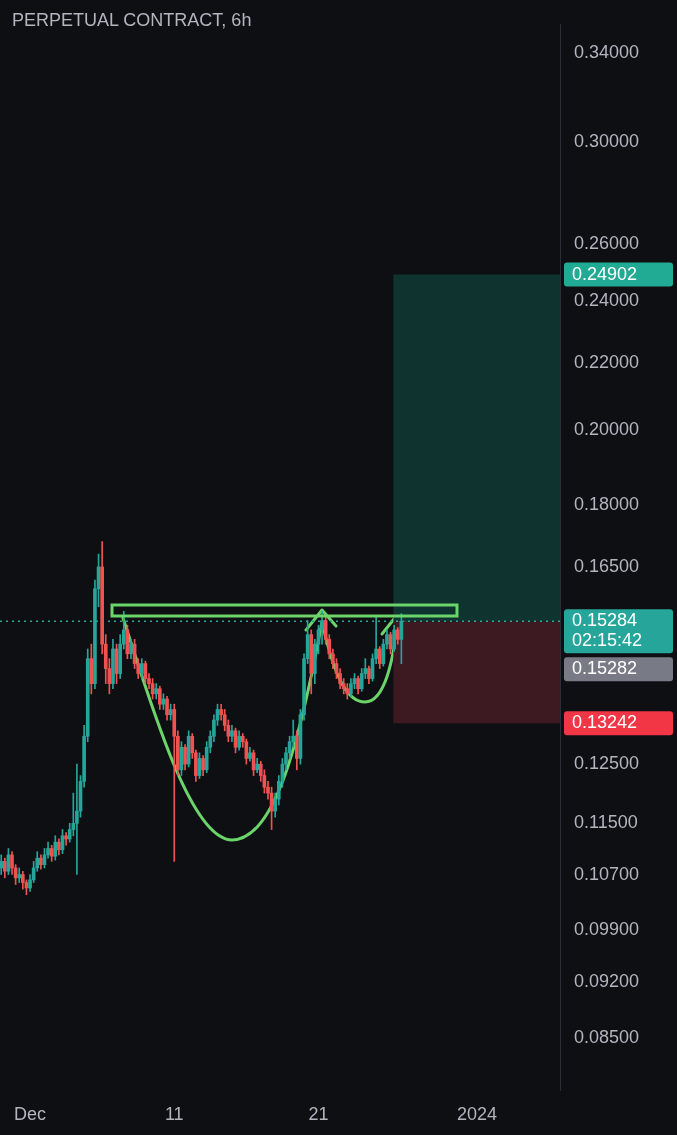  I want to click on x-tick-label: 11, so click(174, 1113).